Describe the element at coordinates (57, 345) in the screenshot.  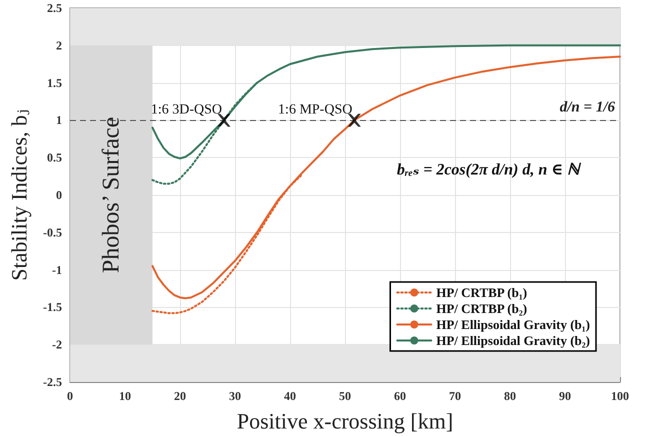
I see `y-tick-label: -2` at that location.